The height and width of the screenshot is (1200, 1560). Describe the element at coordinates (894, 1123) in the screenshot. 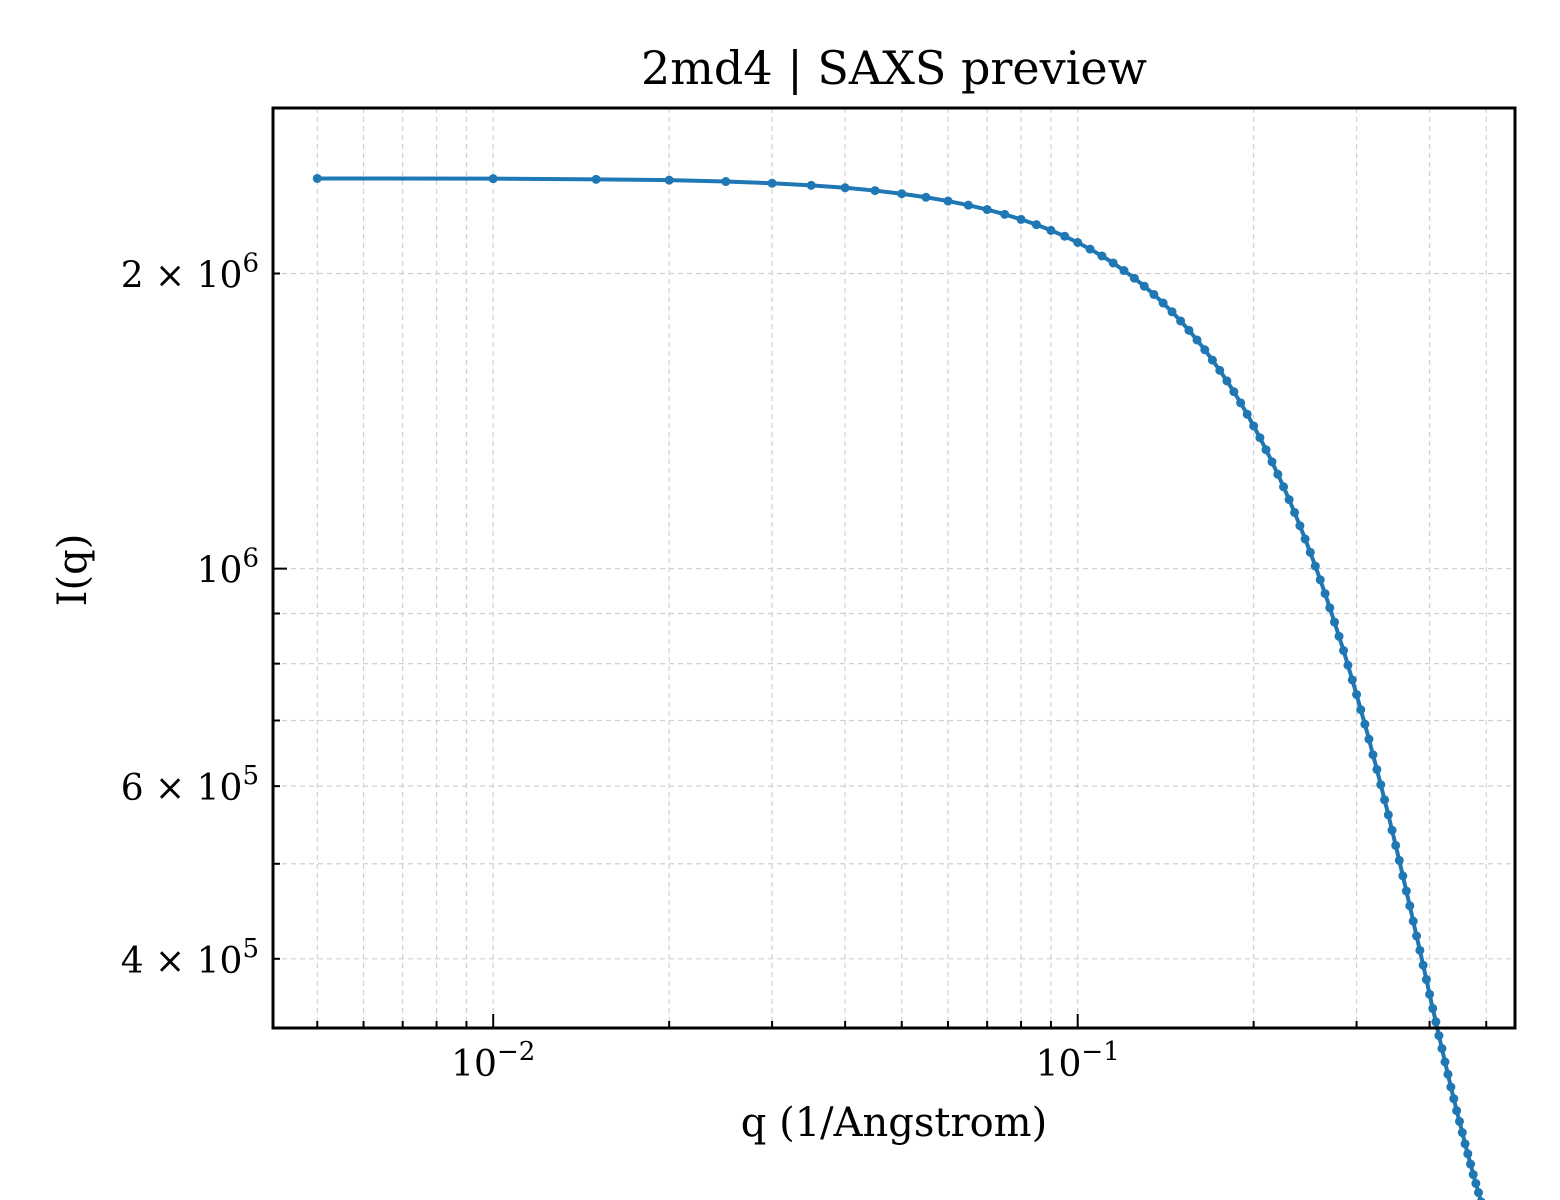

I see `x-axis-label: q (1/Angstrom)` at that location.